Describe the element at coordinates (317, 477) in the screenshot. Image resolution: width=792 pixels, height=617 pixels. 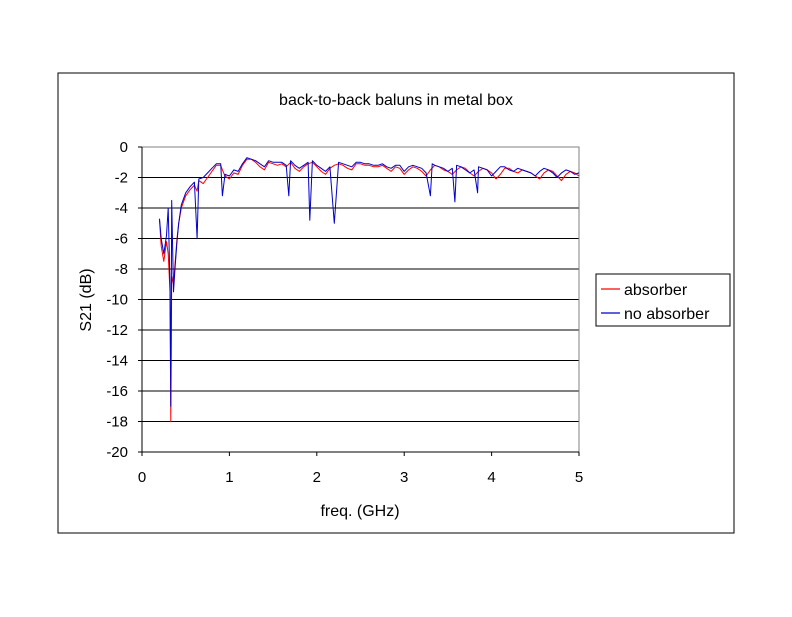
I see `x-tick-label: 2` at that location.